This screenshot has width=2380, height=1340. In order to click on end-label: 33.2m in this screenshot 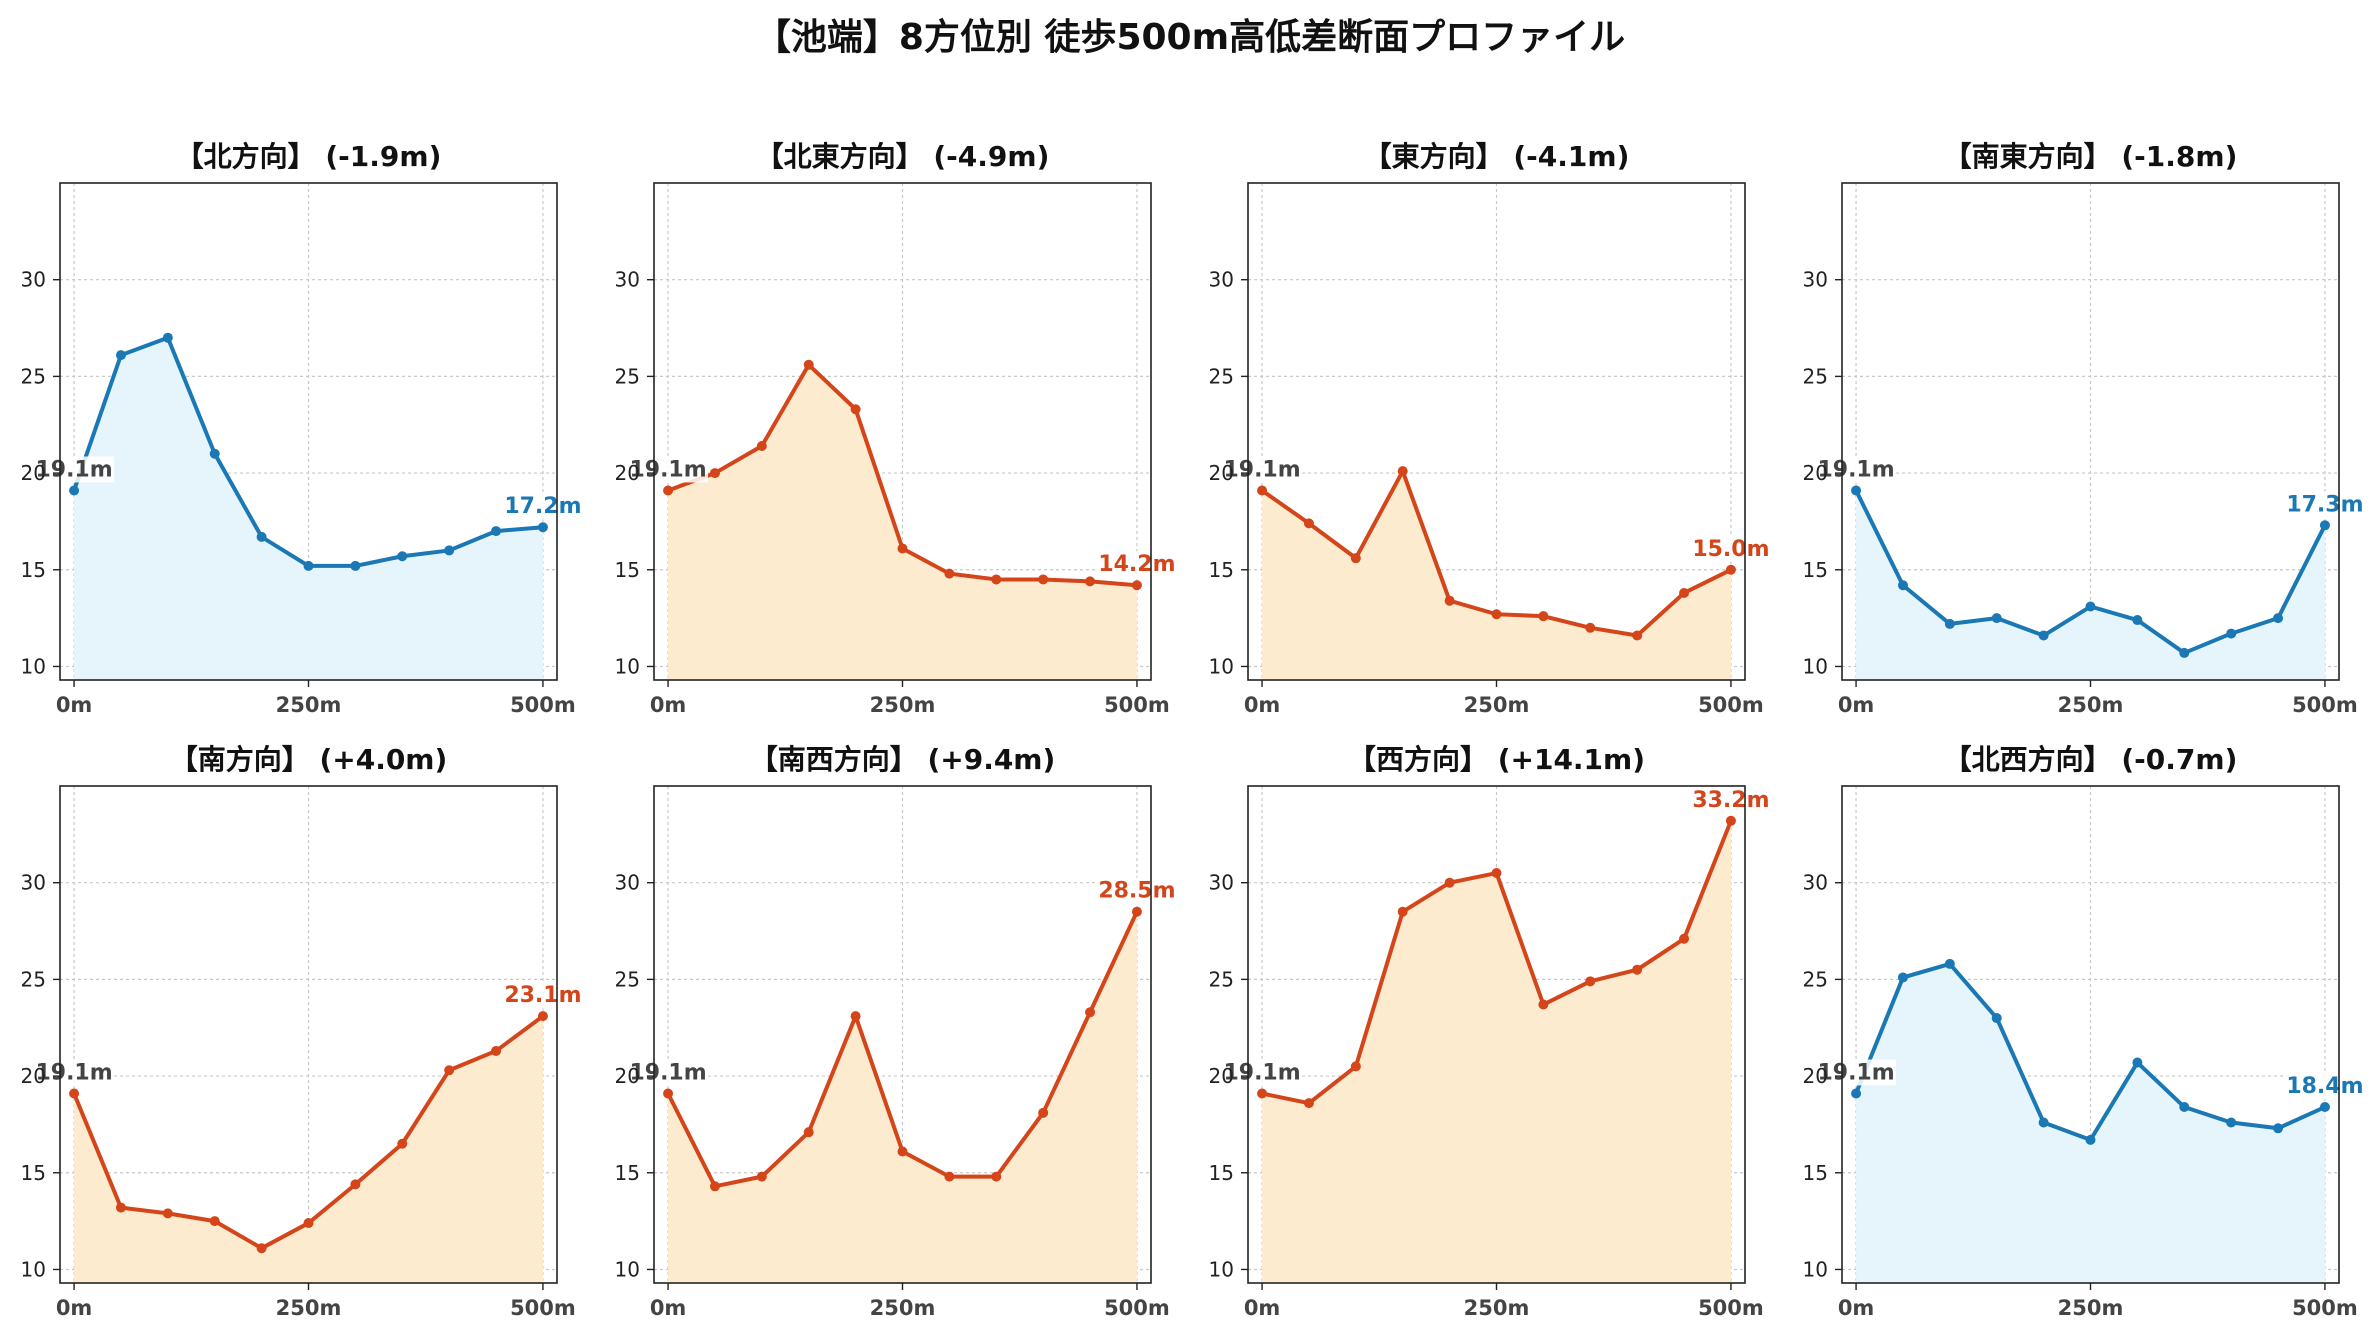, I will do `click(1730, 800)`.